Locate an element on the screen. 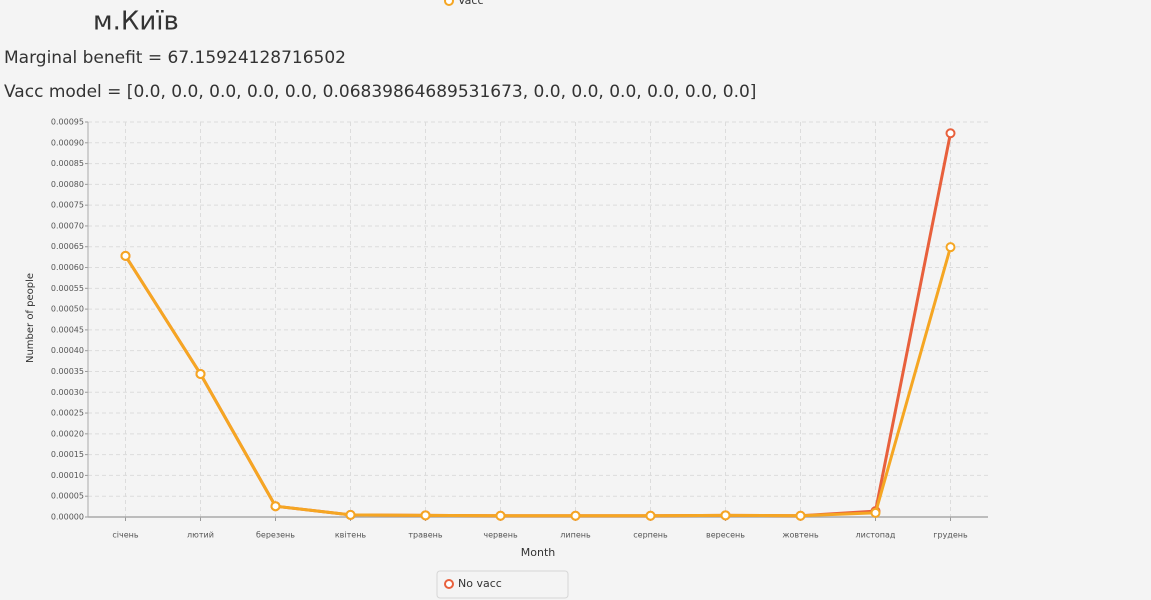 This screenshot has height=600, width=1151. x-tick-label: березень is located at coordinates (275, 535).